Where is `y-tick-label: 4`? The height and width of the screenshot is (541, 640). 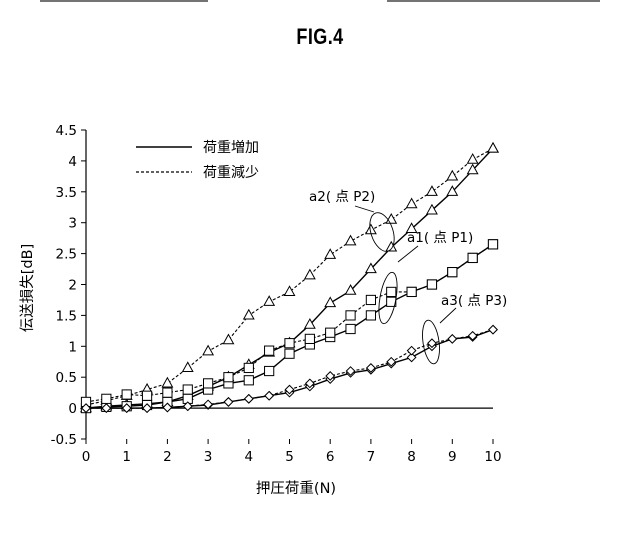
y-tick-label: 4 is located at coordinates (72, 162).